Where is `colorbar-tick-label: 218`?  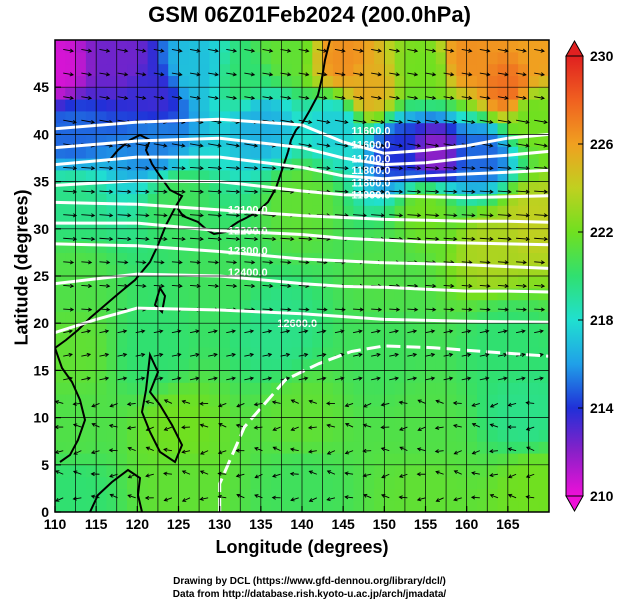 colorbar-tick-label: 218 is located at coordinates (602, 320).